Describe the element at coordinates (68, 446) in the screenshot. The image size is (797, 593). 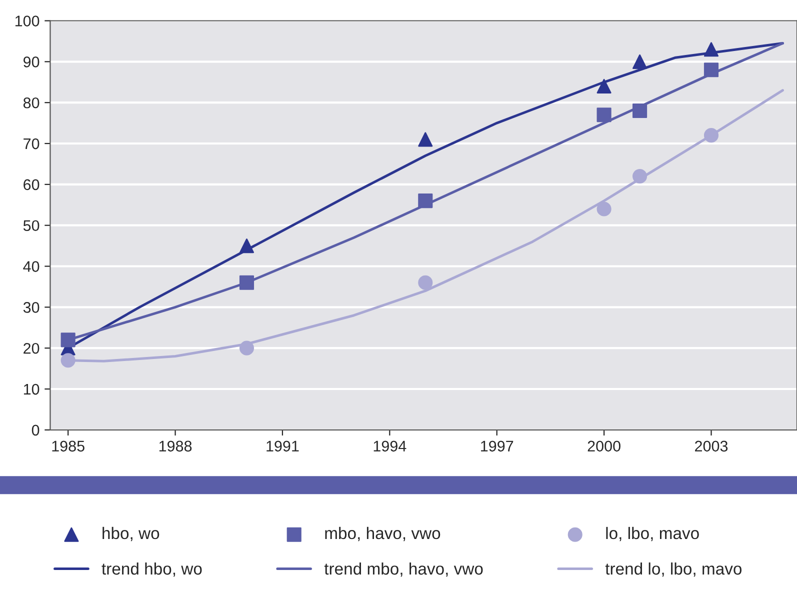
I see `x-tick-label: 1985` at that location.